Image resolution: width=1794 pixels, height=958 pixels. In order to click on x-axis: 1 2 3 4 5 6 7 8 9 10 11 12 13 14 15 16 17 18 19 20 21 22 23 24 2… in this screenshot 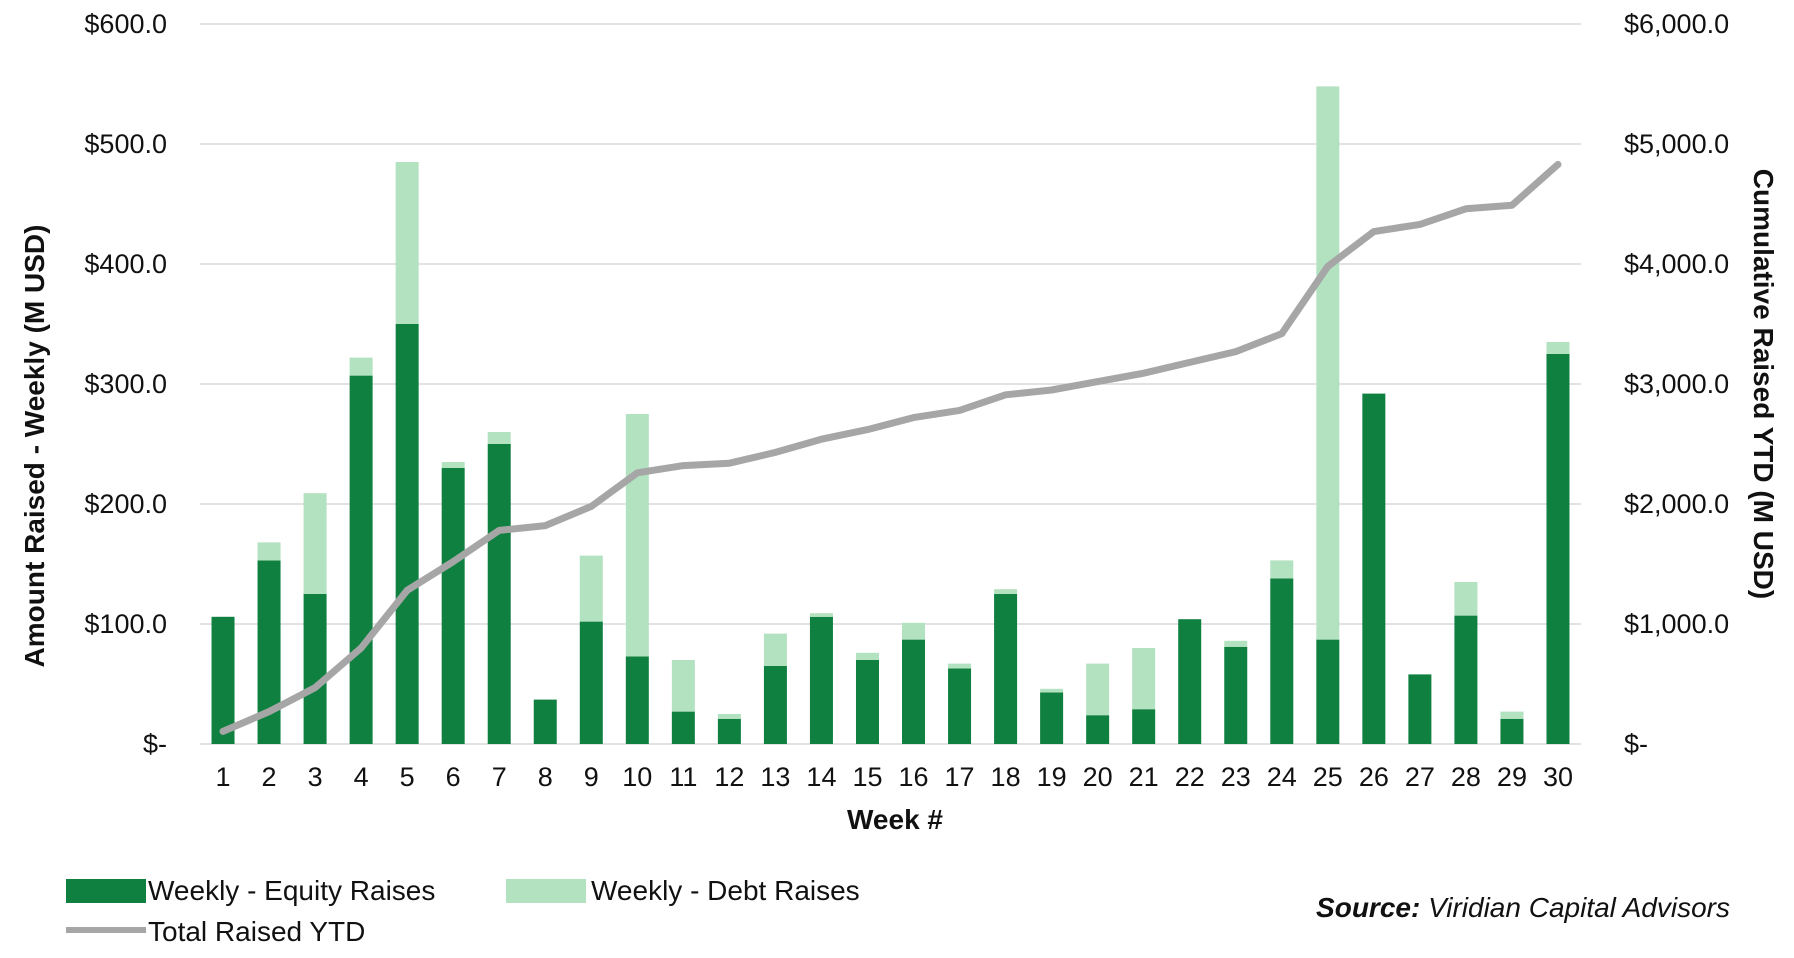, I will do `click(895, 777)`.